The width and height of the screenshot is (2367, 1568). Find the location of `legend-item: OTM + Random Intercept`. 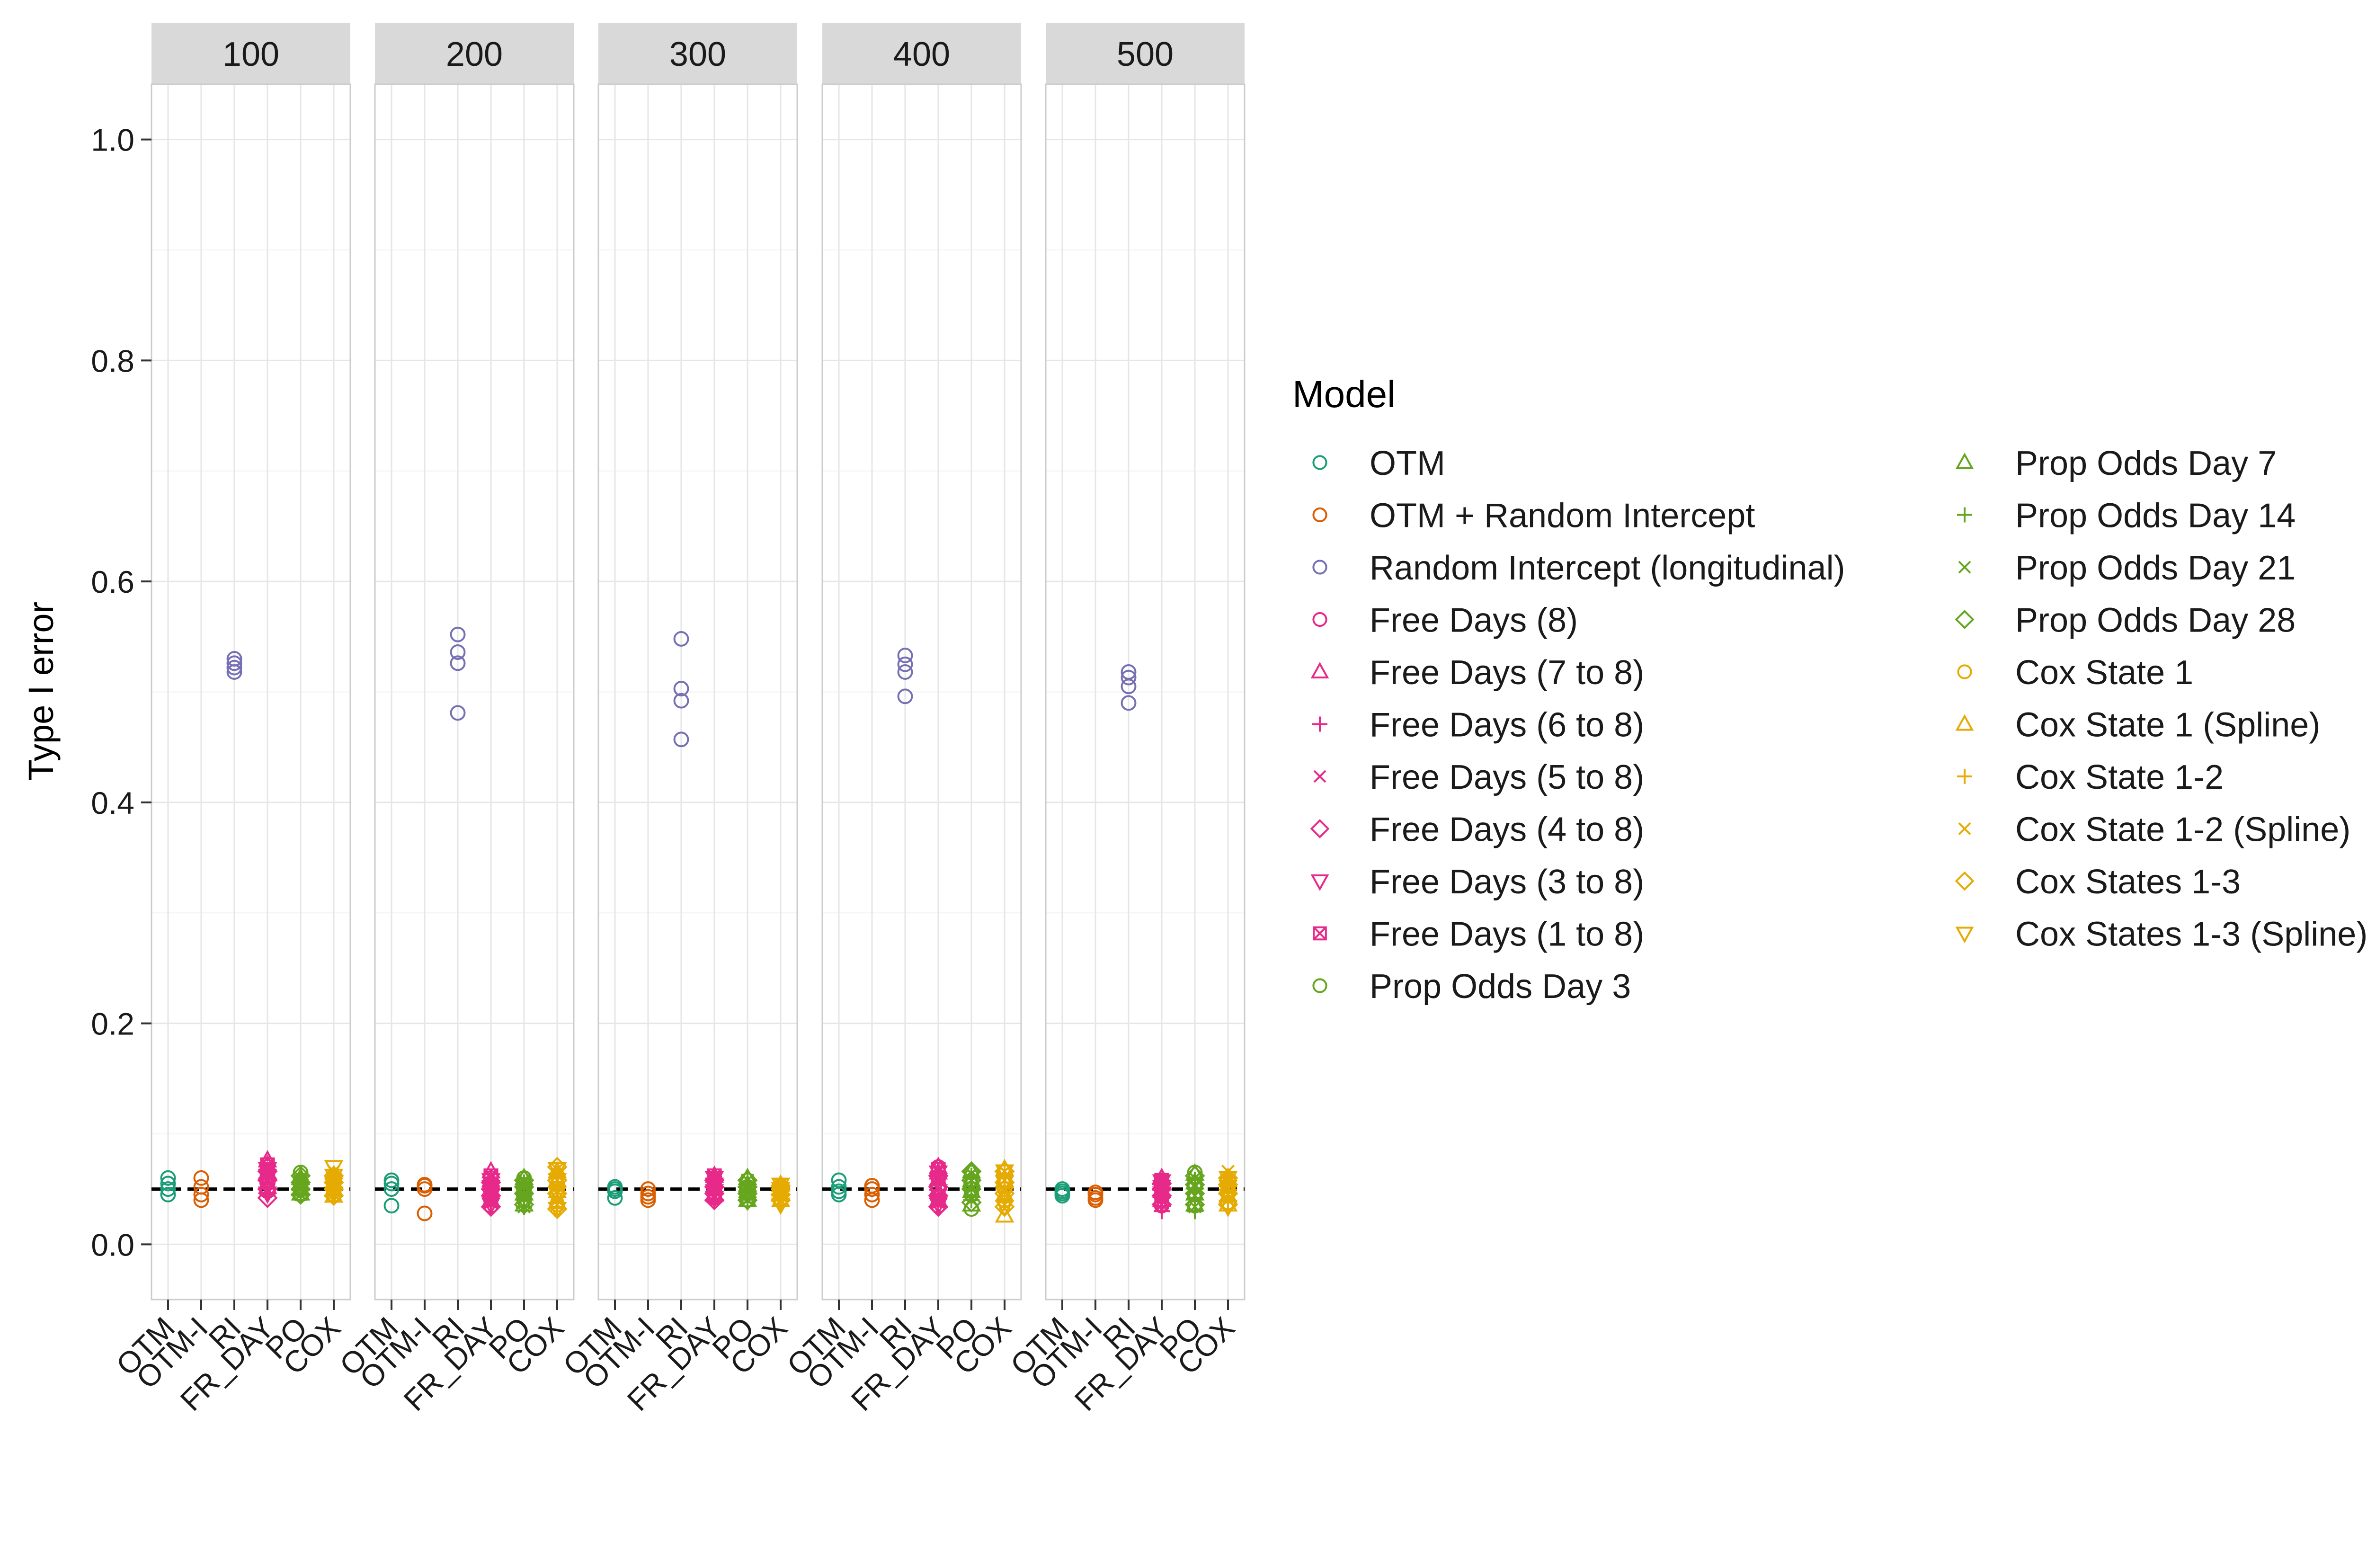

legend-item: OTM + Random Intercept is located at coordinates (1533, 516).